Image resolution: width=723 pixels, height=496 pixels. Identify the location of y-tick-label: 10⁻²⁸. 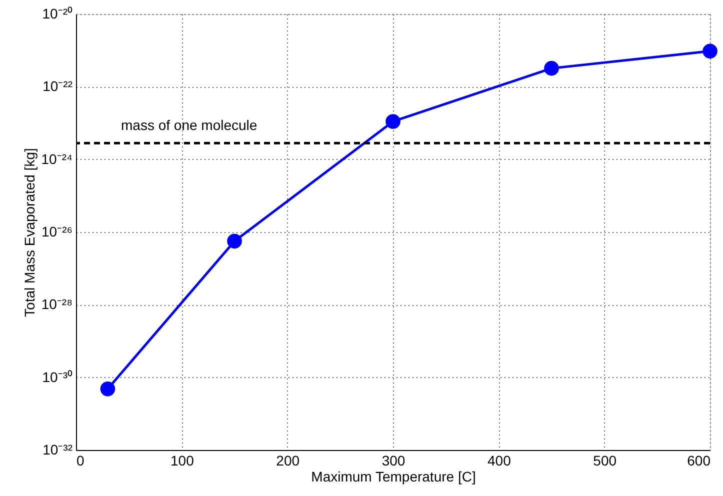
(57, 304).